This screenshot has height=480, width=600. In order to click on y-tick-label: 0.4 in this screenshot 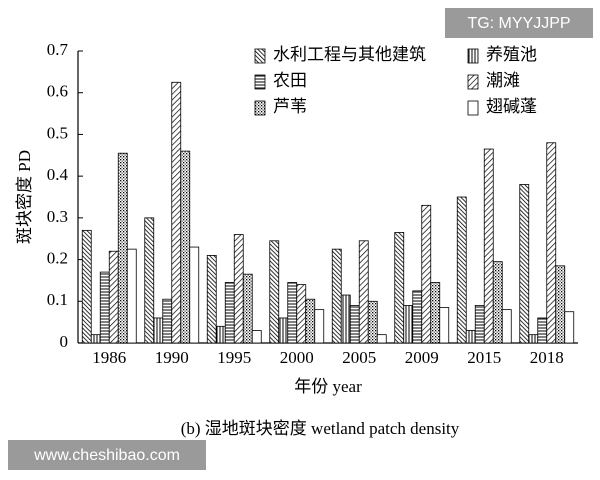, I will do `click(58, 174)`.